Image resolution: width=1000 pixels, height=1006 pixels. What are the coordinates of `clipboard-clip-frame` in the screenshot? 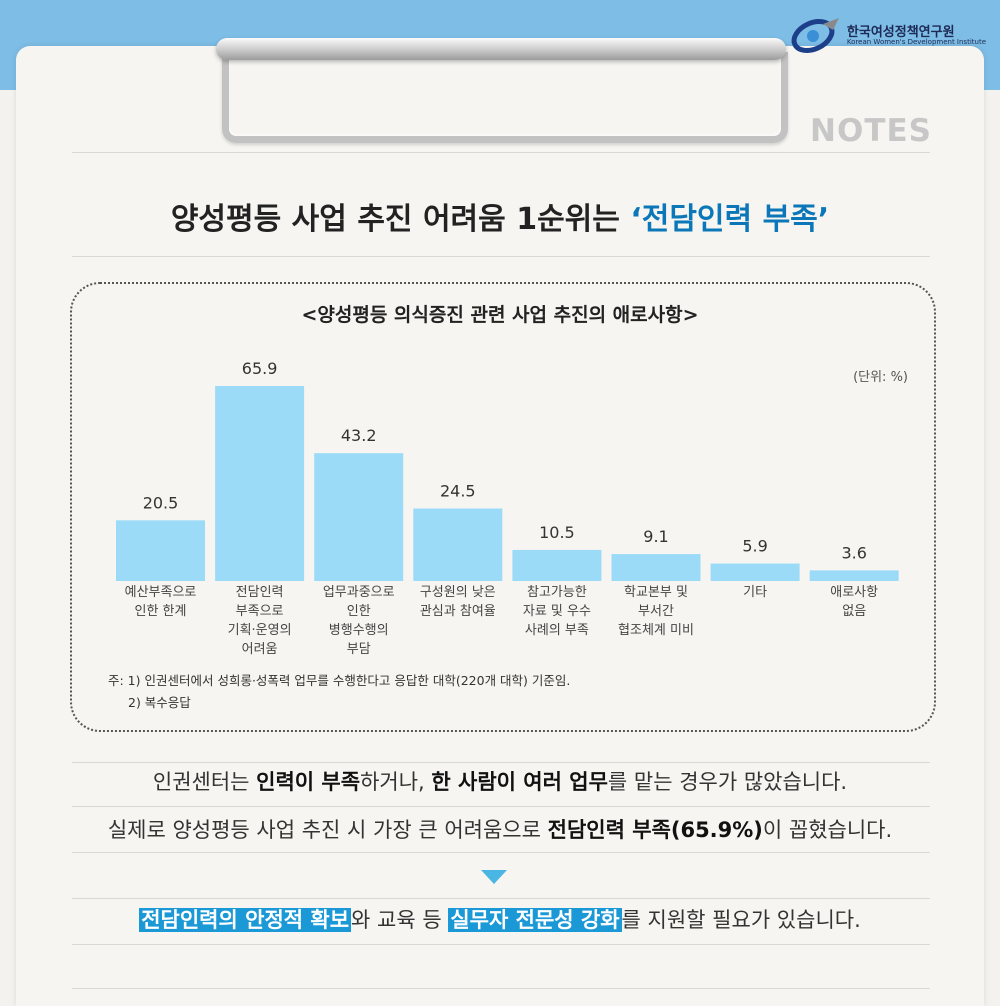 It's located at (505, 97).